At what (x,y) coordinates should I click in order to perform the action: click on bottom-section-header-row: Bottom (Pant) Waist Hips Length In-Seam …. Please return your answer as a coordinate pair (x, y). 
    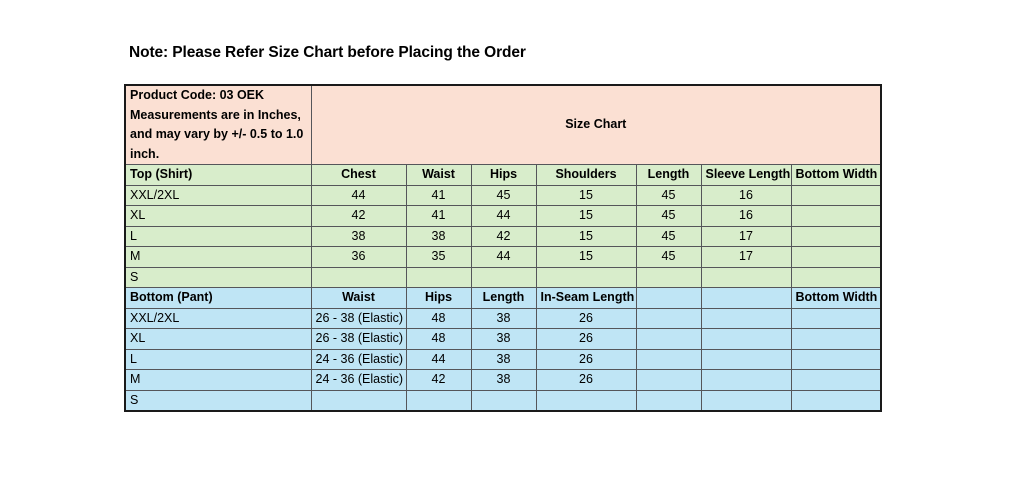
    Looking at the image, I should click on (503, 298).